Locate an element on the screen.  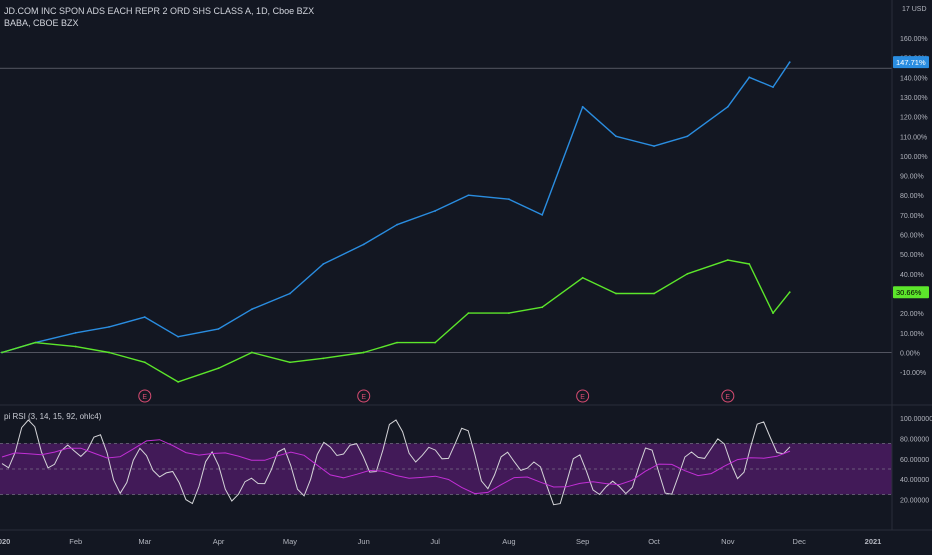
price-tick-label: 160.00% is located at coordinates (914, 39).